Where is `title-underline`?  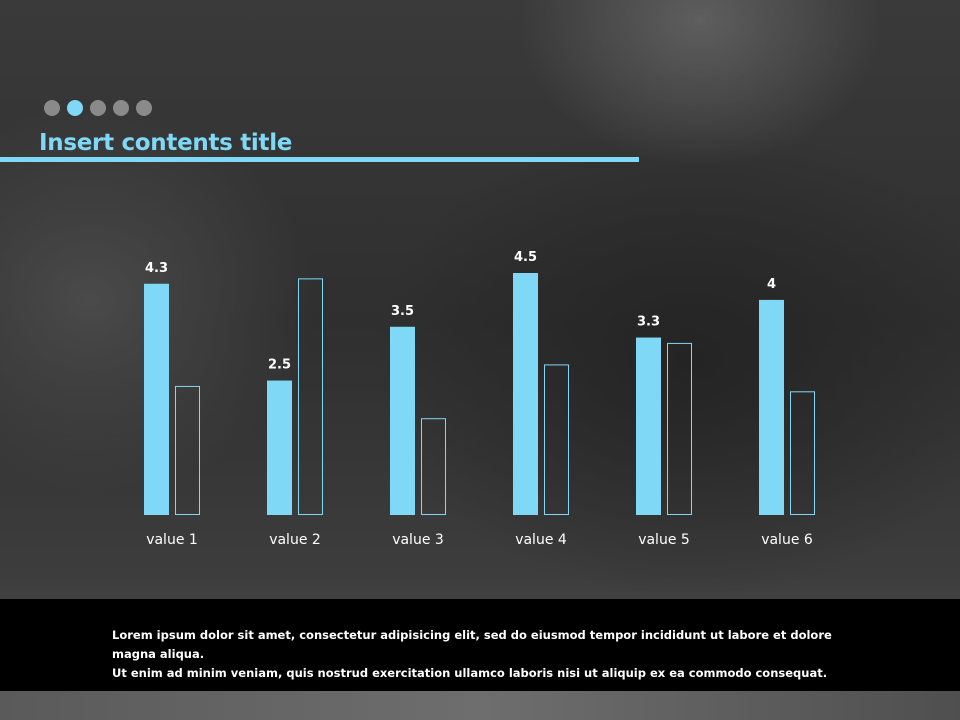 title-underline is located at coordinates (319, 159).